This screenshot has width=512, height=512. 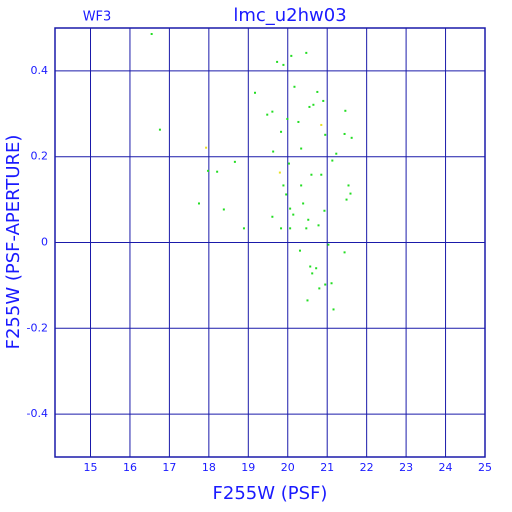 I want to click on y-tick-label: 0.4, so click(x=40, y=70).